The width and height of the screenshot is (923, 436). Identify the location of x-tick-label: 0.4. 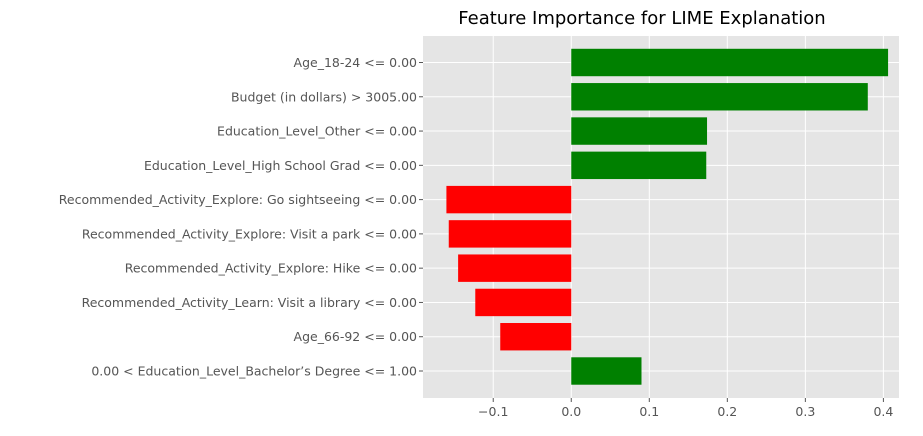
(883, 411).